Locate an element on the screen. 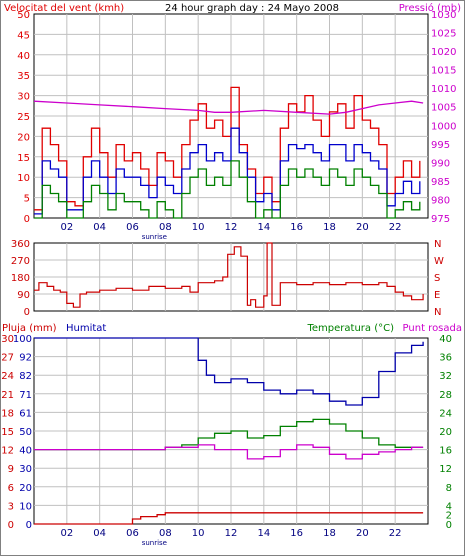 The image size is (465, 556). pressure-ytick-7: 1010 is located at coordinates (443, 89).